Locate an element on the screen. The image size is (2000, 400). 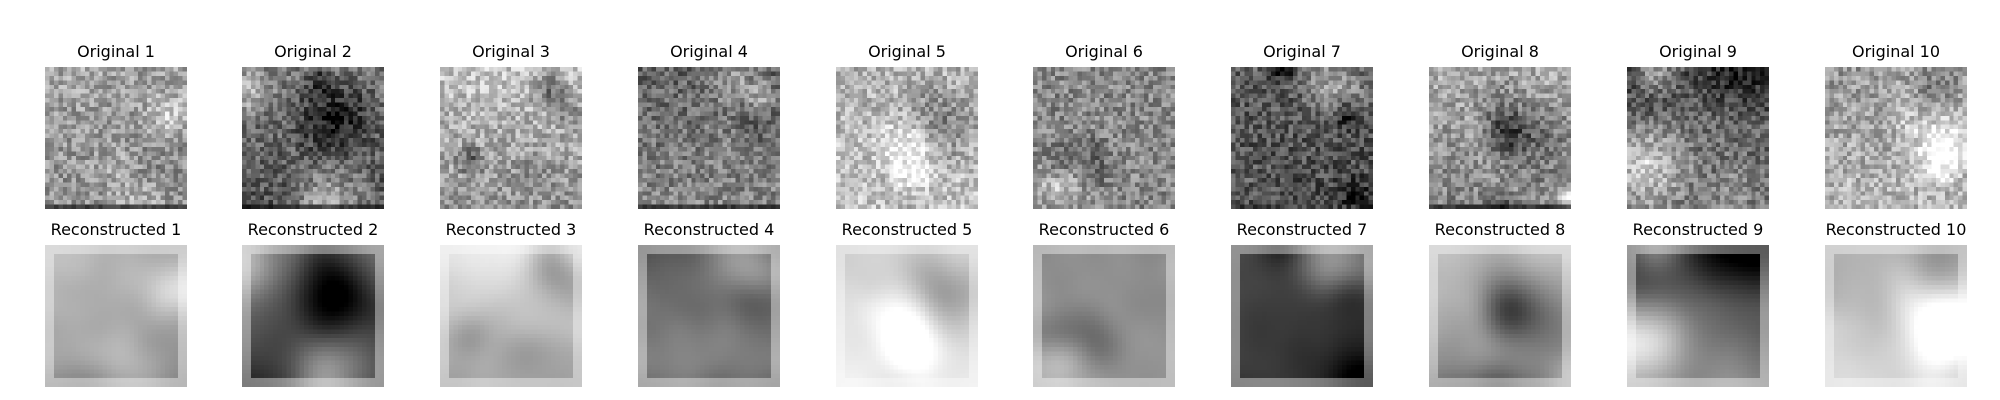
reconstructed-image-title-10: Reconstructed 10 is located at coordinates (1896, 229).